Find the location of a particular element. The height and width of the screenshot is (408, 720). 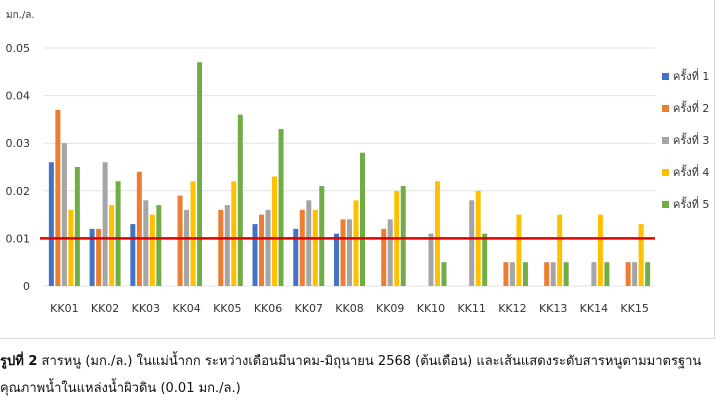

legend-label: ครั้งที่ 2 is located at coordinates (691, 107).